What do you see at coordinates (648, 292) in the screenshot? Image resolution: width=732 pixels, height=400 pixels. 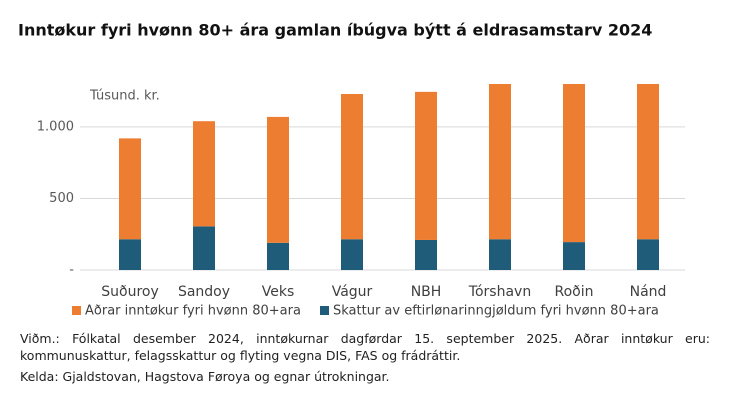 I see `x-tick-label: Nánd` at bounding box center [648, 292].